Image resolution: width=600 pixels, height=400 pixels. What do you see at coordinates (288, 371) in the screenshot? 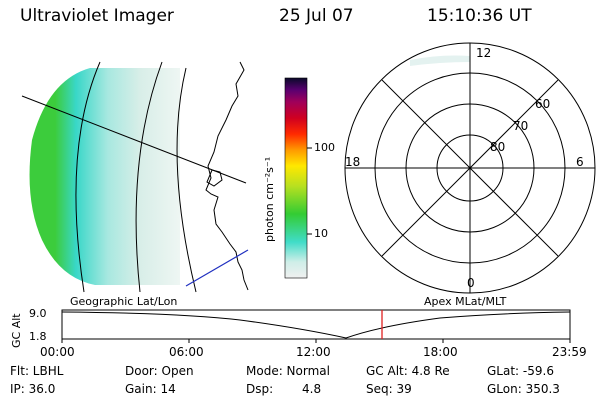
I see `status-mode: Mode: Normal` at bounding box center [288, 371].